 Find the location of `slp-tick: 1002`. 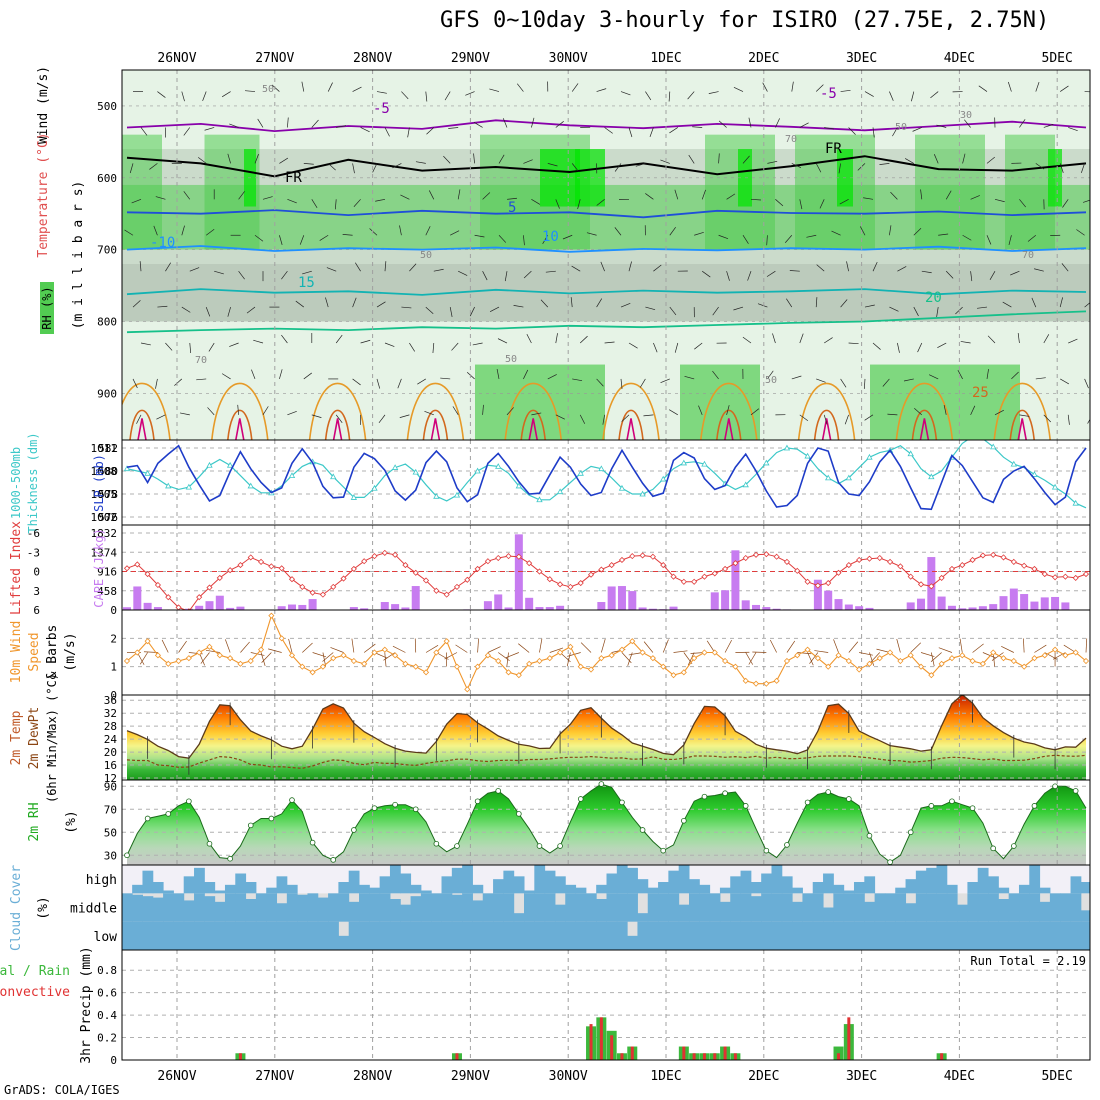

slp-tick: 1002 is located at coordinates (104, 517).